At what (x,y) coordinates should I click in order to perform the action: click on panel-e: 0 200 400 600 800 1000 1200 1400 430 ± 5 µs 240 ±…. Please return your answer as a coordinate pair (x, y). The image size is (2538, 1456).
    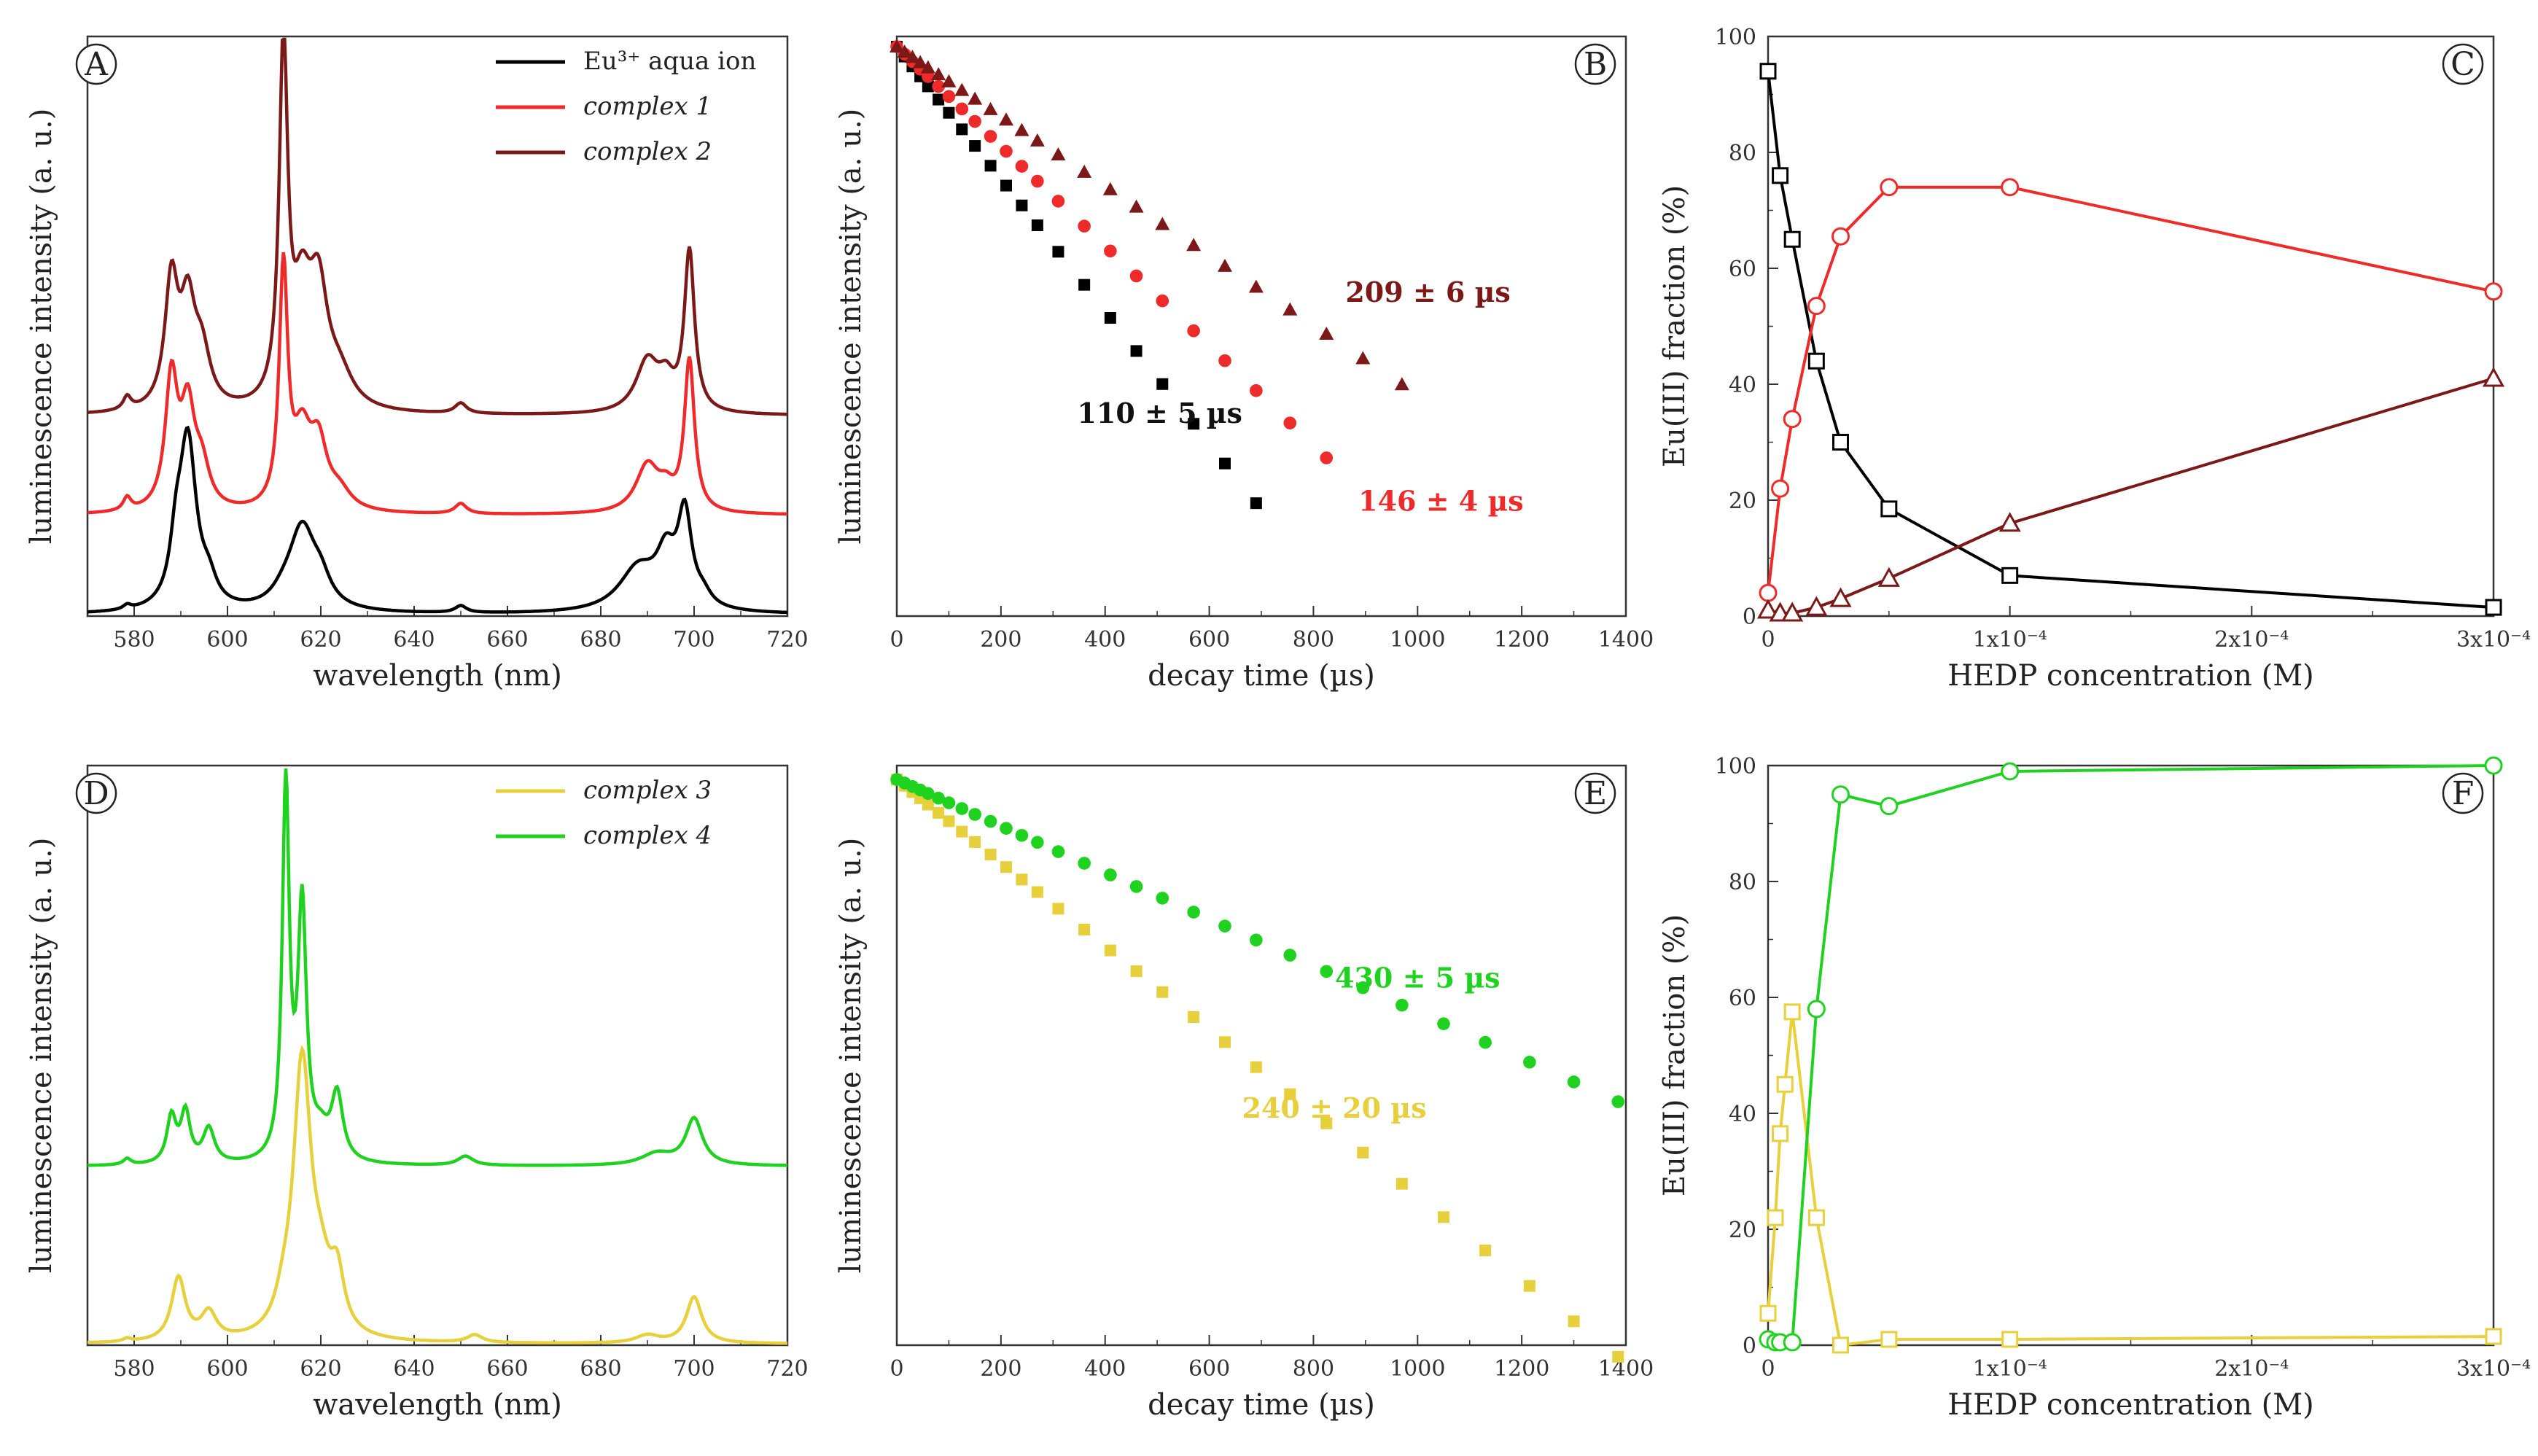
    Looking at the image, I should click on (1244, 1093).